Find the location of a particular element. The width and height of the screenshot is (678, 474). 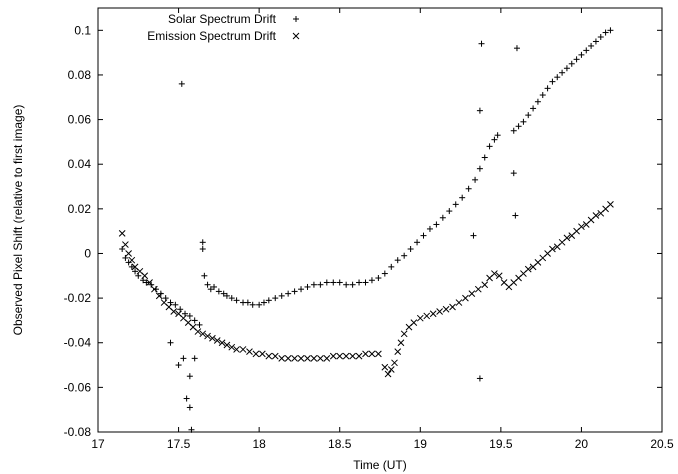

x-tick-label: 17 is located at coordinates (98, 444).